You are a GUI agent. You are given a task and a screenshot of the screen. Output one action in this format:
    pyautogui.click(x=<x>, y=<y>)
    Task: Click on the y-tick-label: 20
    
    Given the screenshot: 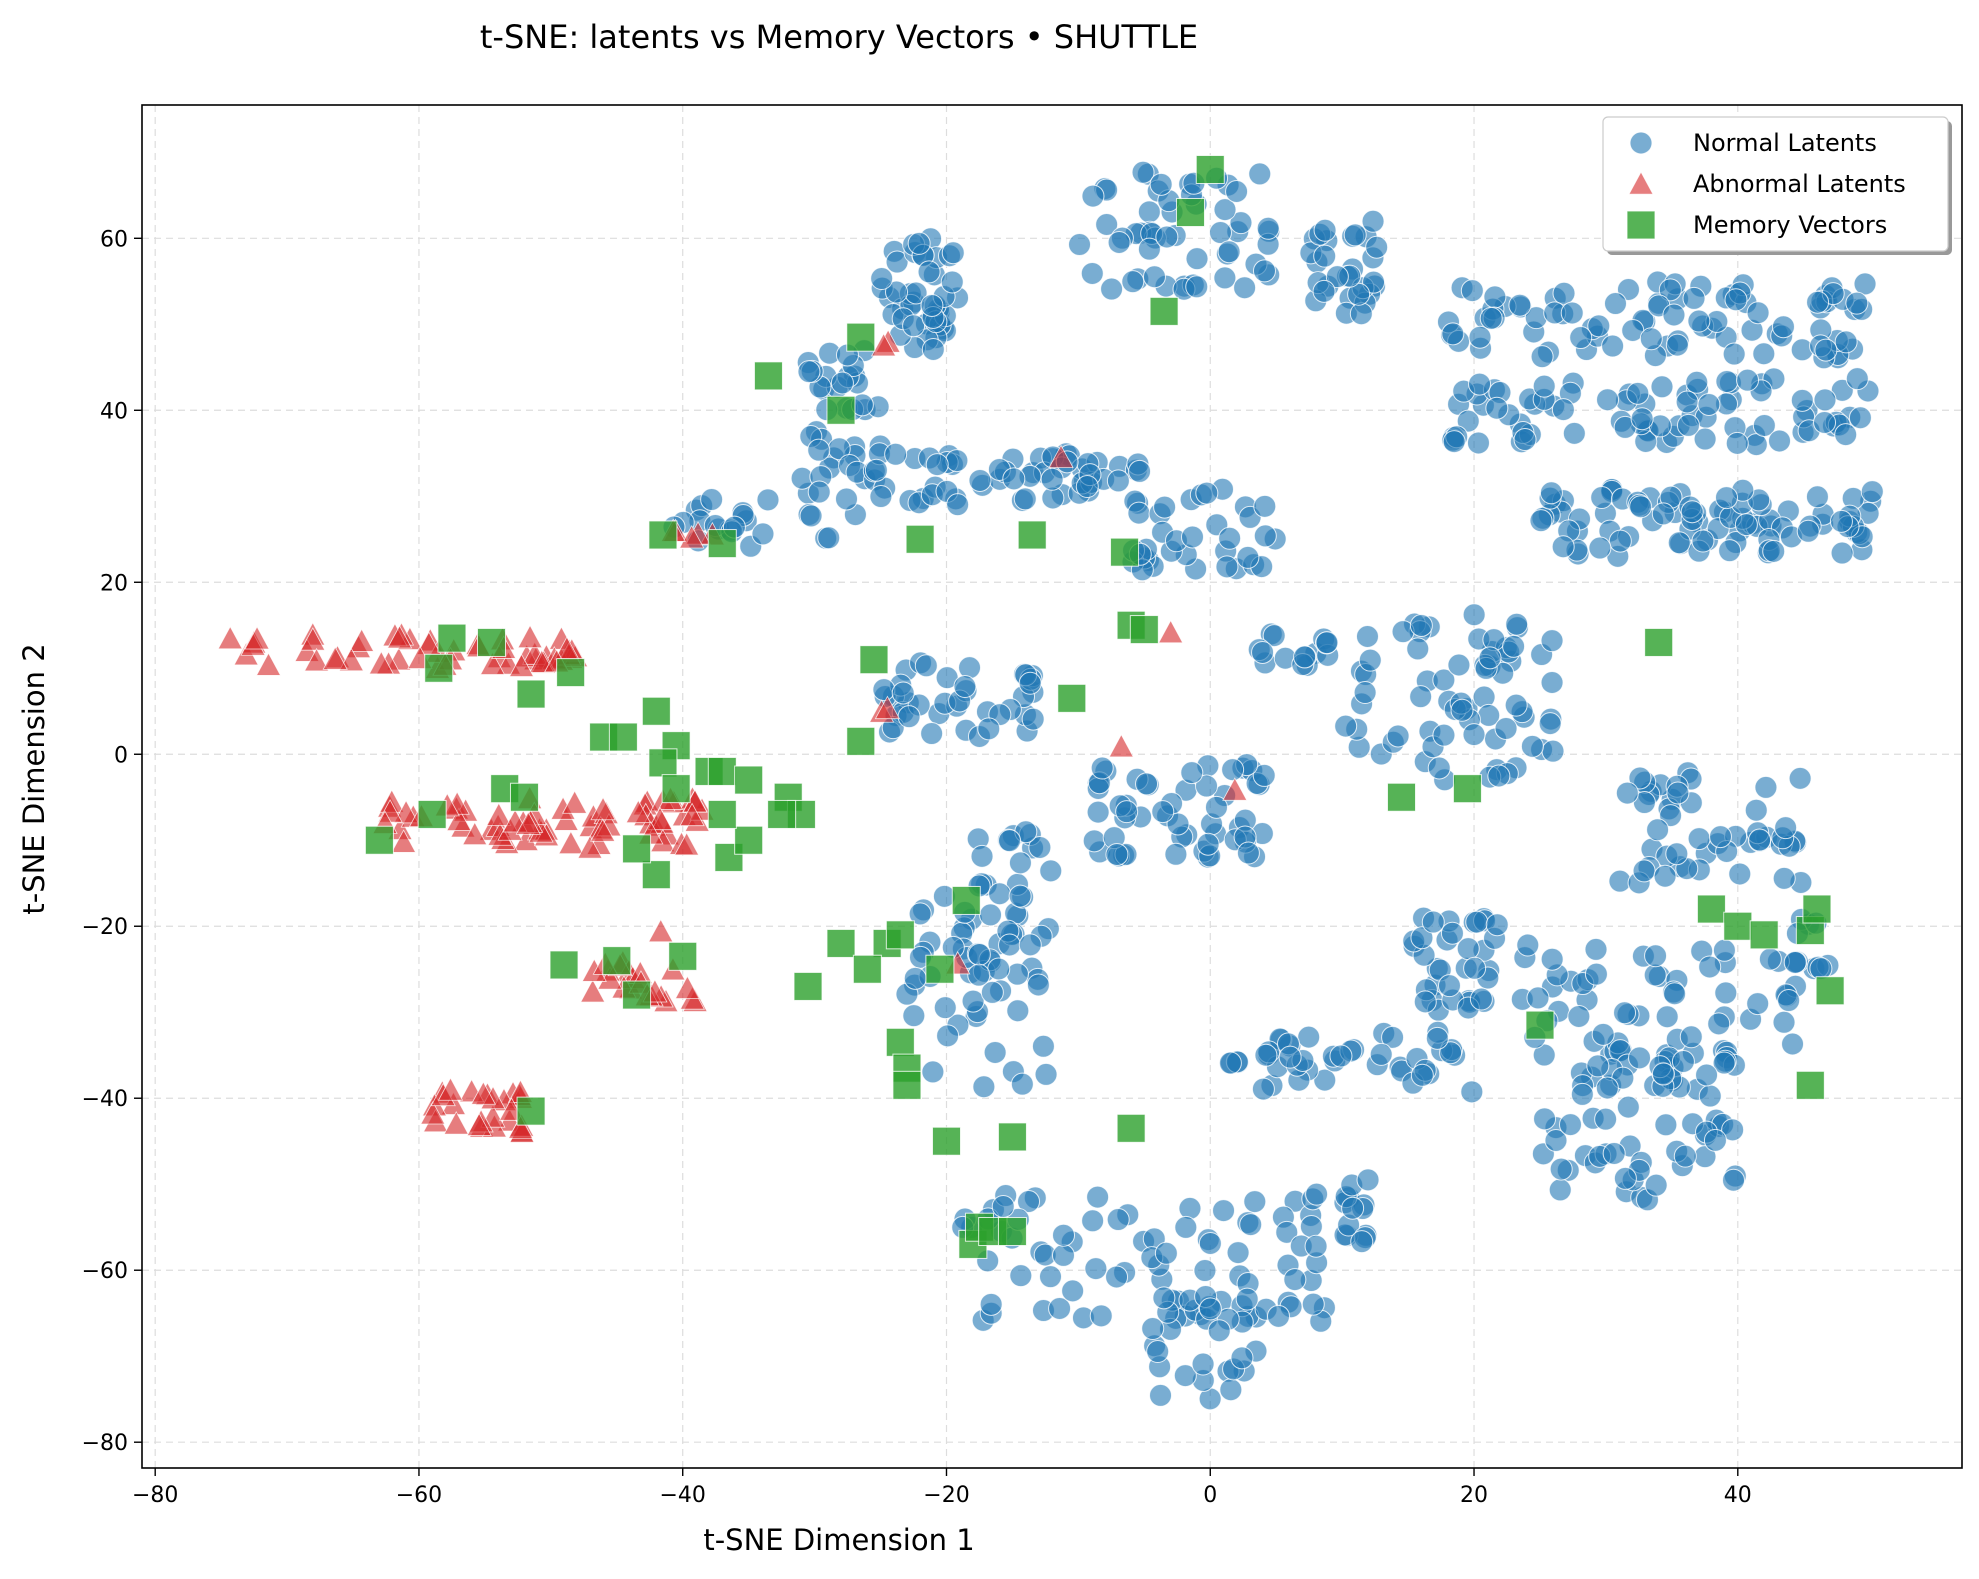 What is the action you would take?
    pyautogui.click(x=114, y=583)
    